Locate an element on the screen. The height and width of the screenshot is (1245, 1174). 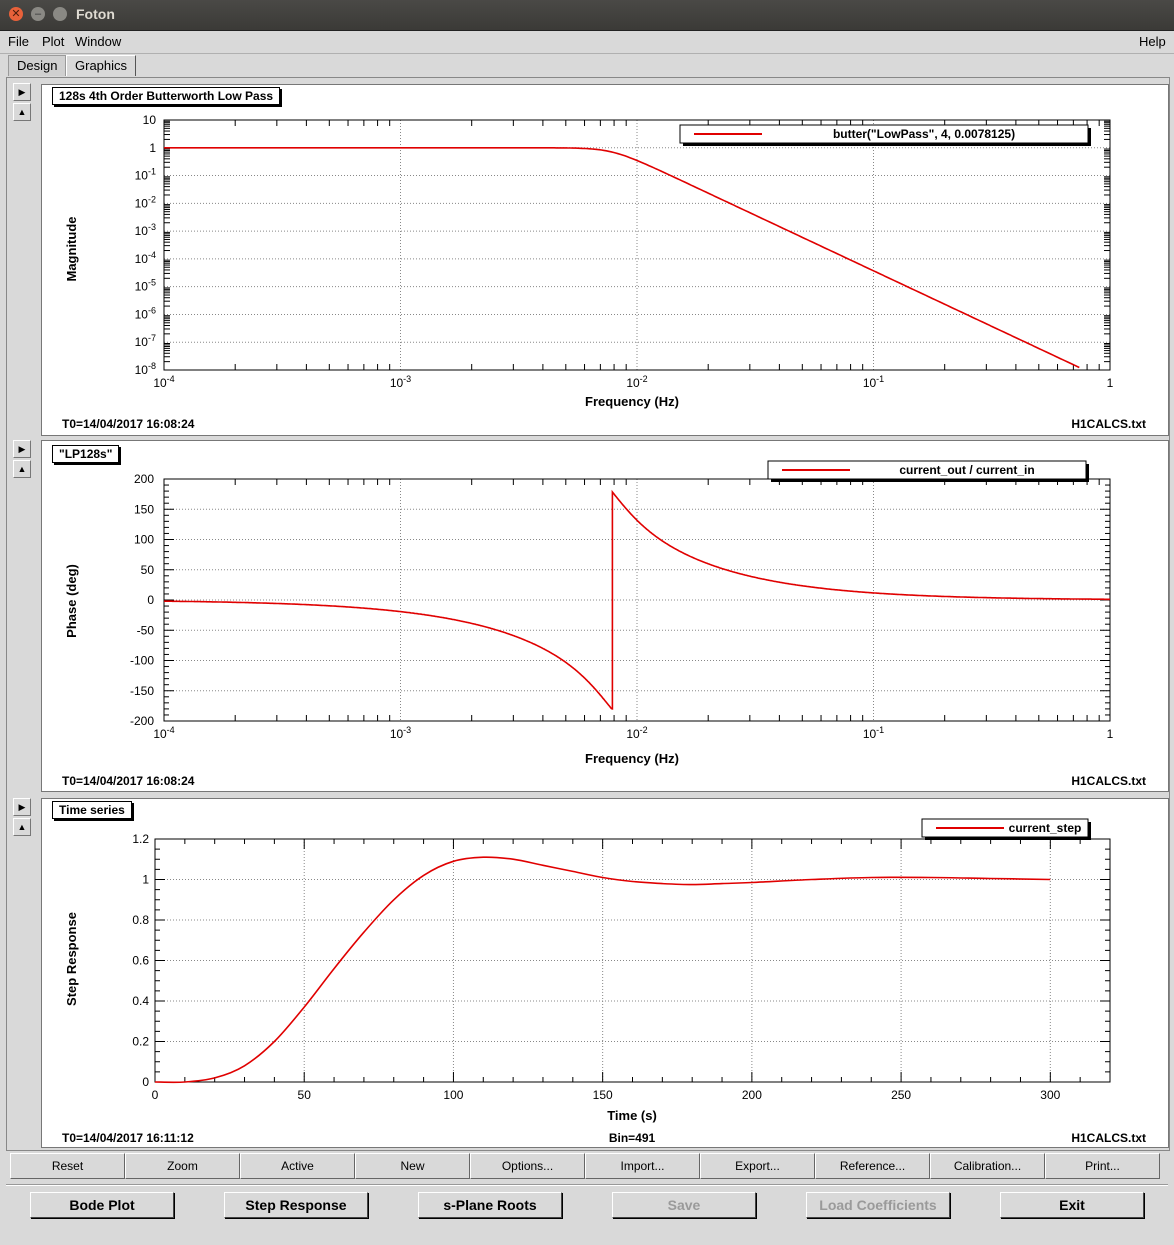
tick-label: -150 is located at coordinates (142, 691).